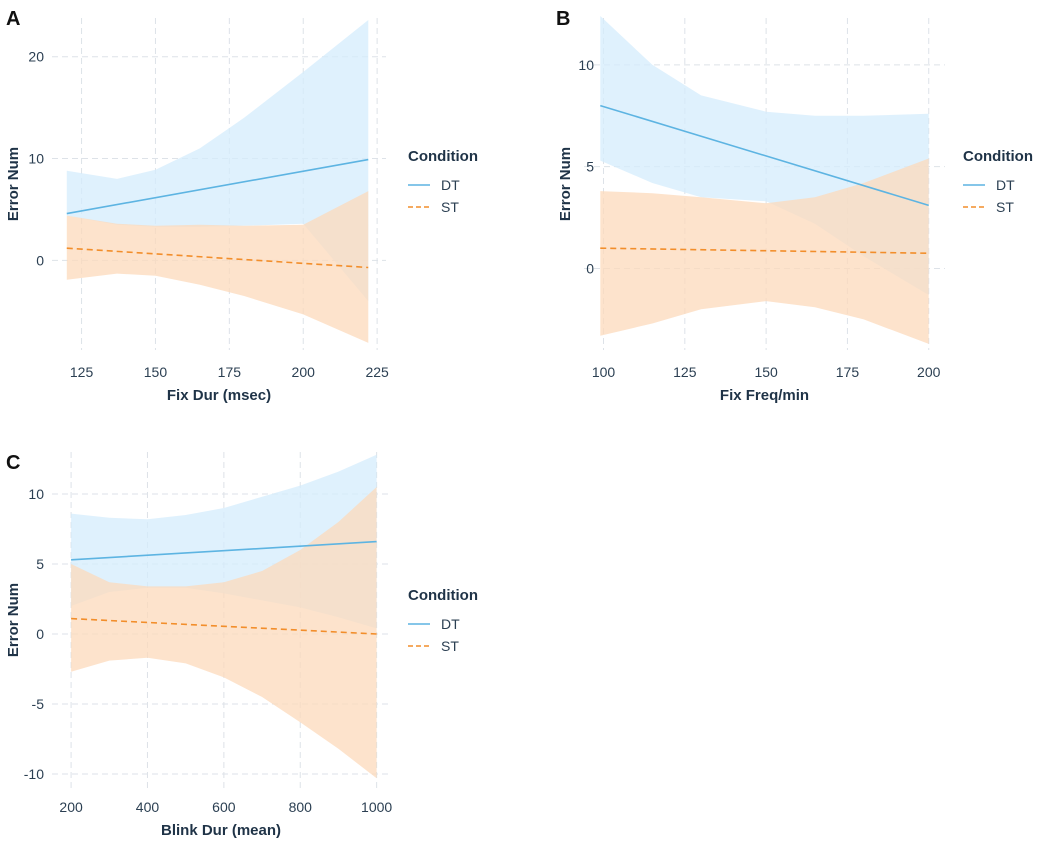 The height and width of the screenshot is (845, 1045). I want to click on confidence-band-dt, so click(217, 161).